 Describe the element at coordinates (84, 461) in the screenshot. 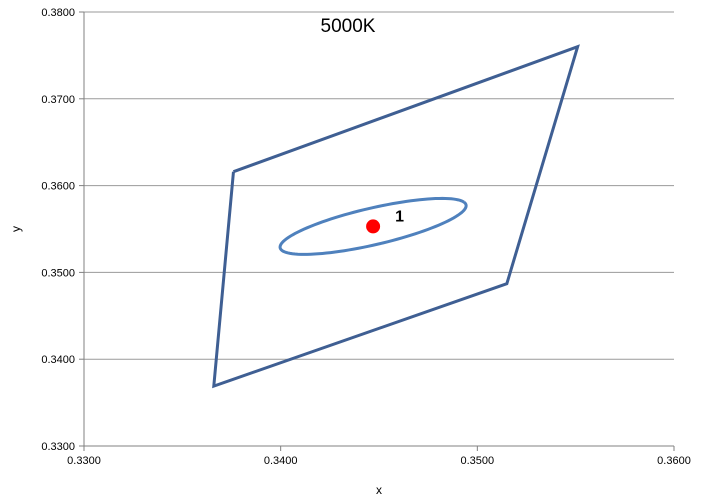

I see `x-tick-label-0: 0.3300` at that location.